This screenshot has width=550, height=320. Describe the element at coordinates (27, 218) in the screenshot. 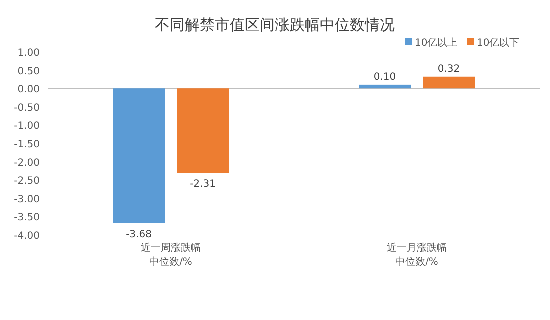

I see `y-tick-label: -3.50` at that location.